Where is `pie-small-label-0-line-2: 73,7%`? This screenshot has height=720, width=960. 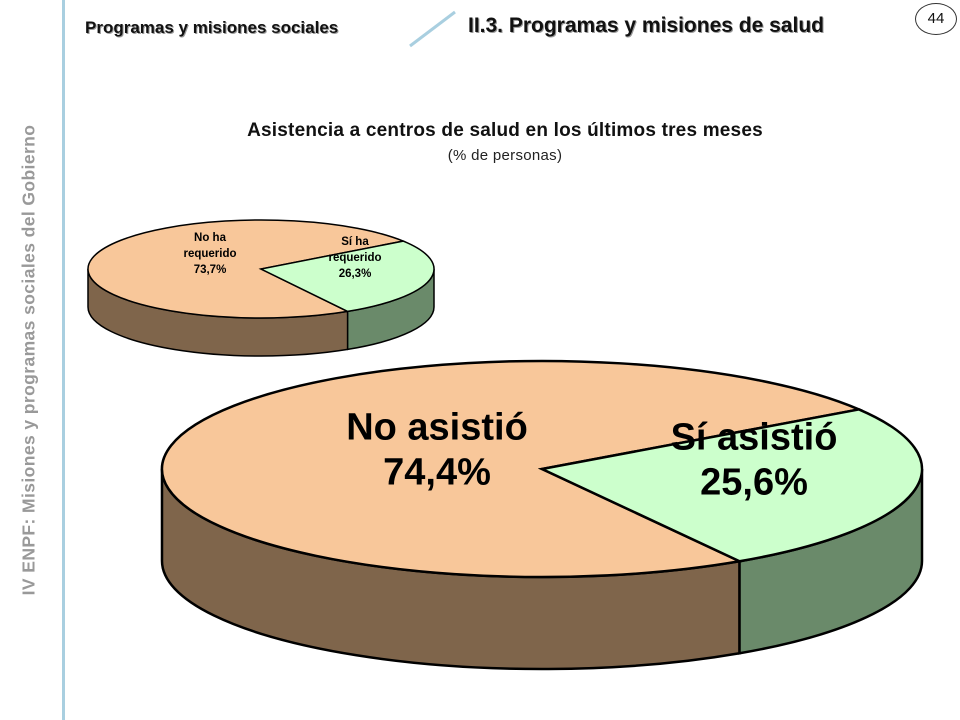 pie-small-label-0-line-2: 73,7% is located at coordinates (210, 270).